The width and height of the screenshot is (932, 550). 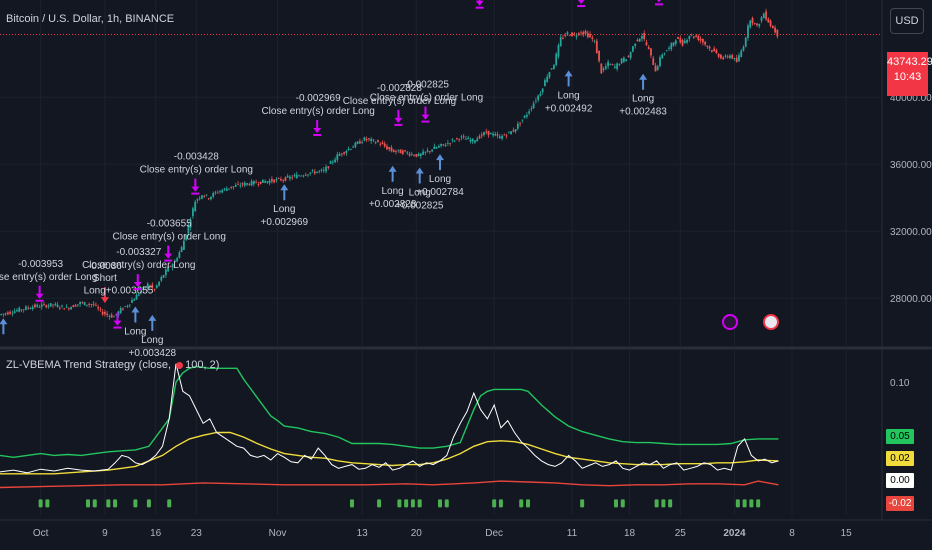 I want to click on us-flag-icon, so click(x=771, y=322).